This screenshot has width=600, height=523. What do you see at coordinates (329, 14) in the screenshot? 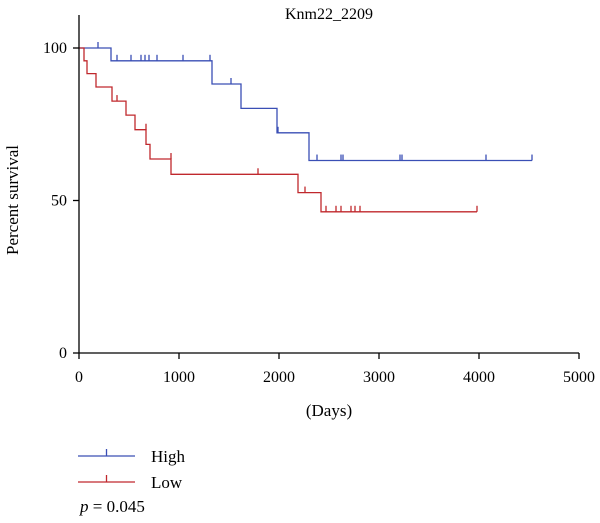
I see `chart-title: Knm22_2209` at bounding box center [329, 14].